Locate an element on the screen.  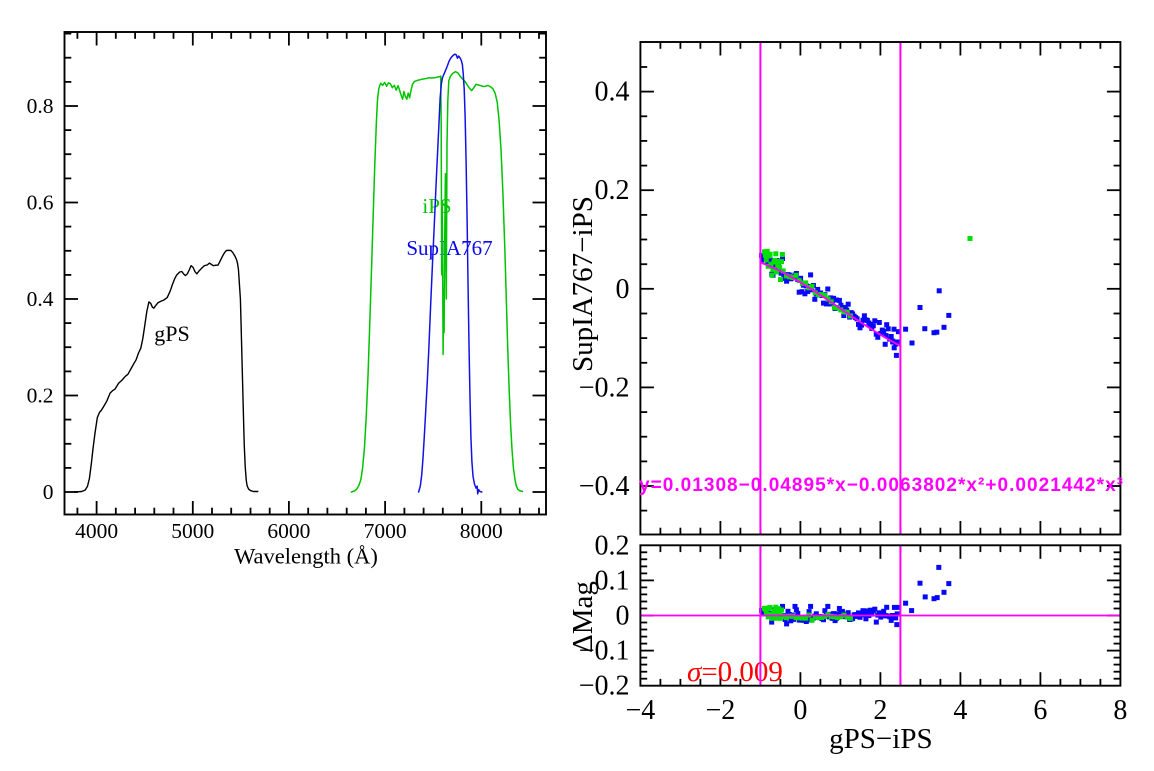
svg-text: ΔMag is located at coordinates (583, 617).